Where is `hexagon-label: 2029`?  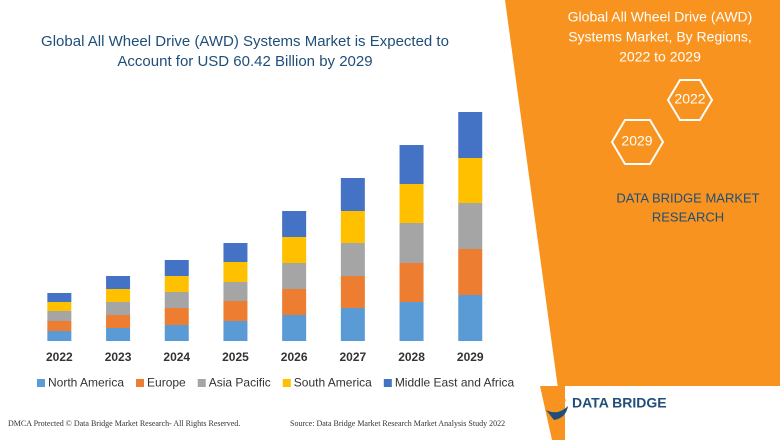 hexagon-label: 2029 is located at coordinates (636, 141).